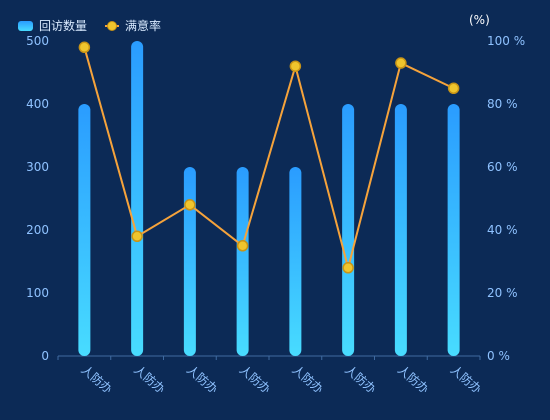 This screenshot has width=550, height=420. What do you see at coordinates (502, 230) in the screenshot?
I see `right-axis-tick-label: 40 %` at bounding box center [502, 230].